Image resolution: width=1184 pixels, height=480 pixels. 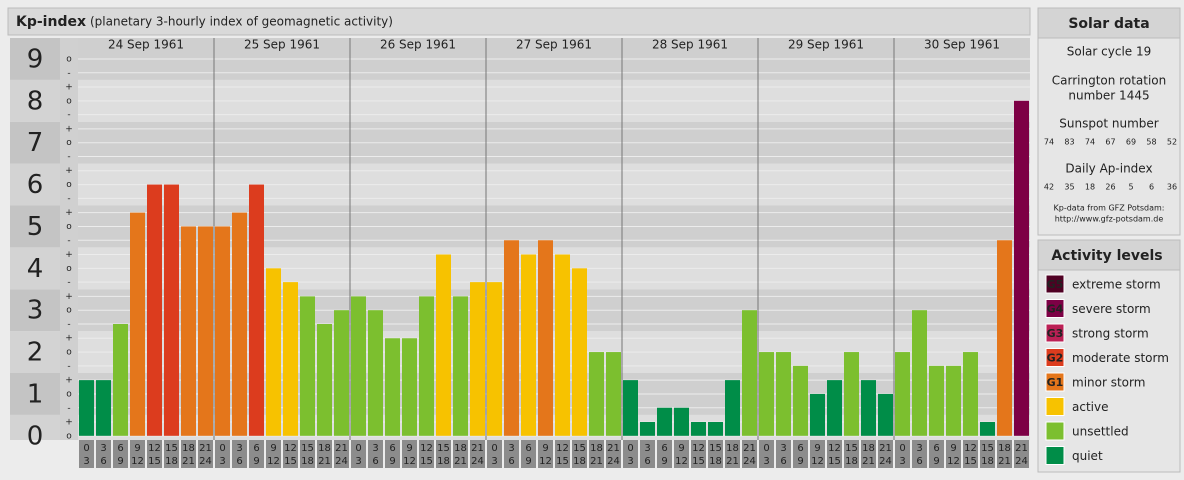 I want to click on date-label: 29 Sep 1961, so click(x=826, y=45).